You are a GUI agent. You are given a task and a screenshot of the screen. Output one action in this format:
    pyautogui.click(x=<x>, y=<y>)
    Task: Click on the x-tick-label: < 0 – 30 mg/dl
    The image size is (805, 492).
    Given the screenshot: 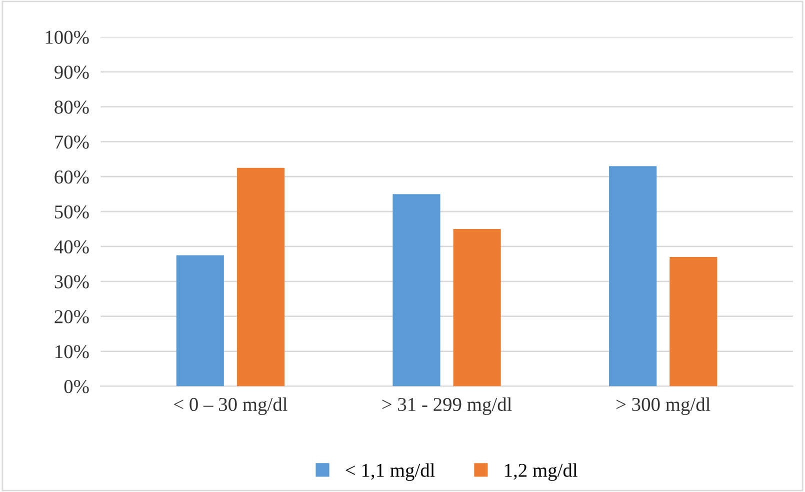 What is the action you would take?
    pyautogui.click(x=231, y=406)
    